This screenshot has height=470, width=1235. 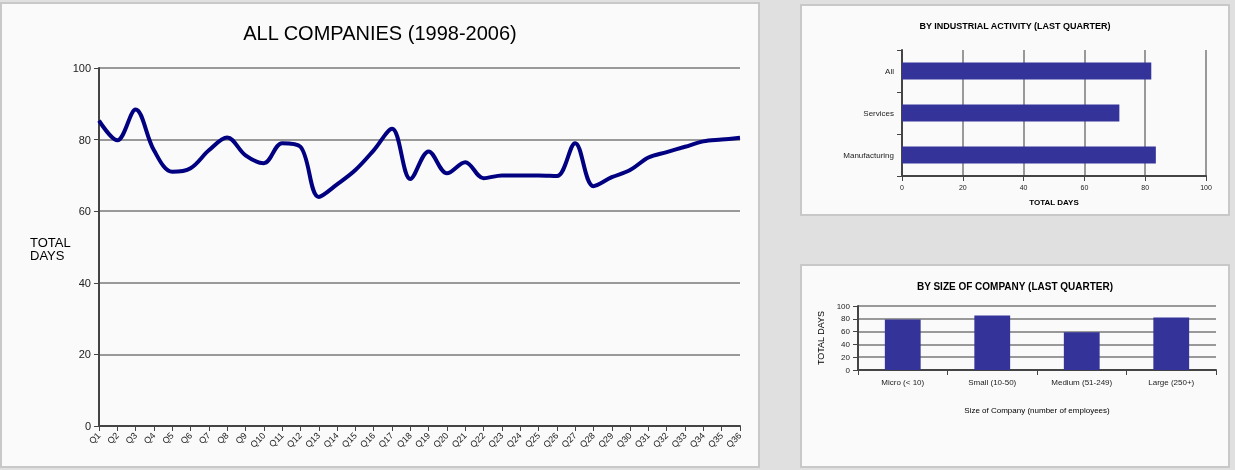 What do you see at coordinates (734, 440) in the screenshot?
I see `x-tick-label: Q36` at bounding box center [734, 440].